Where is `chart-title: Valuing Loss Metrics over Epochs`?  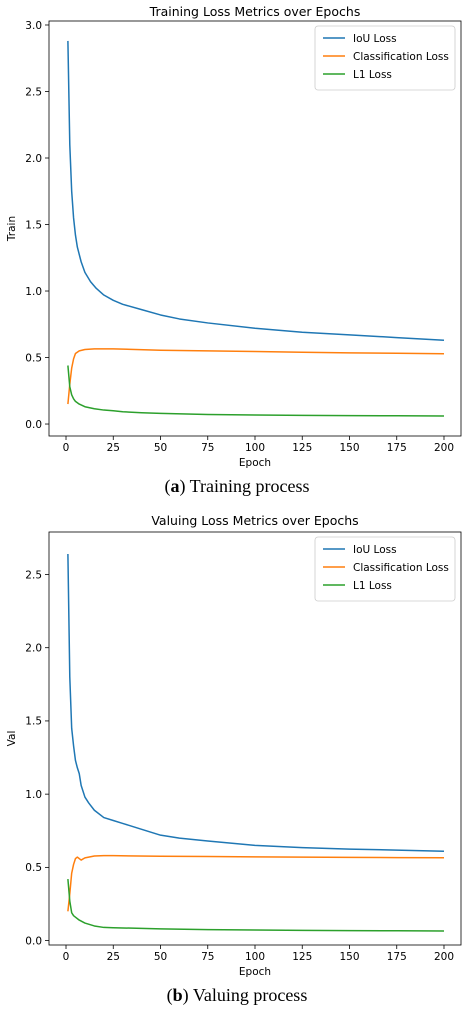 chart-title: Valuing Loss Metrics over Epochs is located at coordinates (254, 520).